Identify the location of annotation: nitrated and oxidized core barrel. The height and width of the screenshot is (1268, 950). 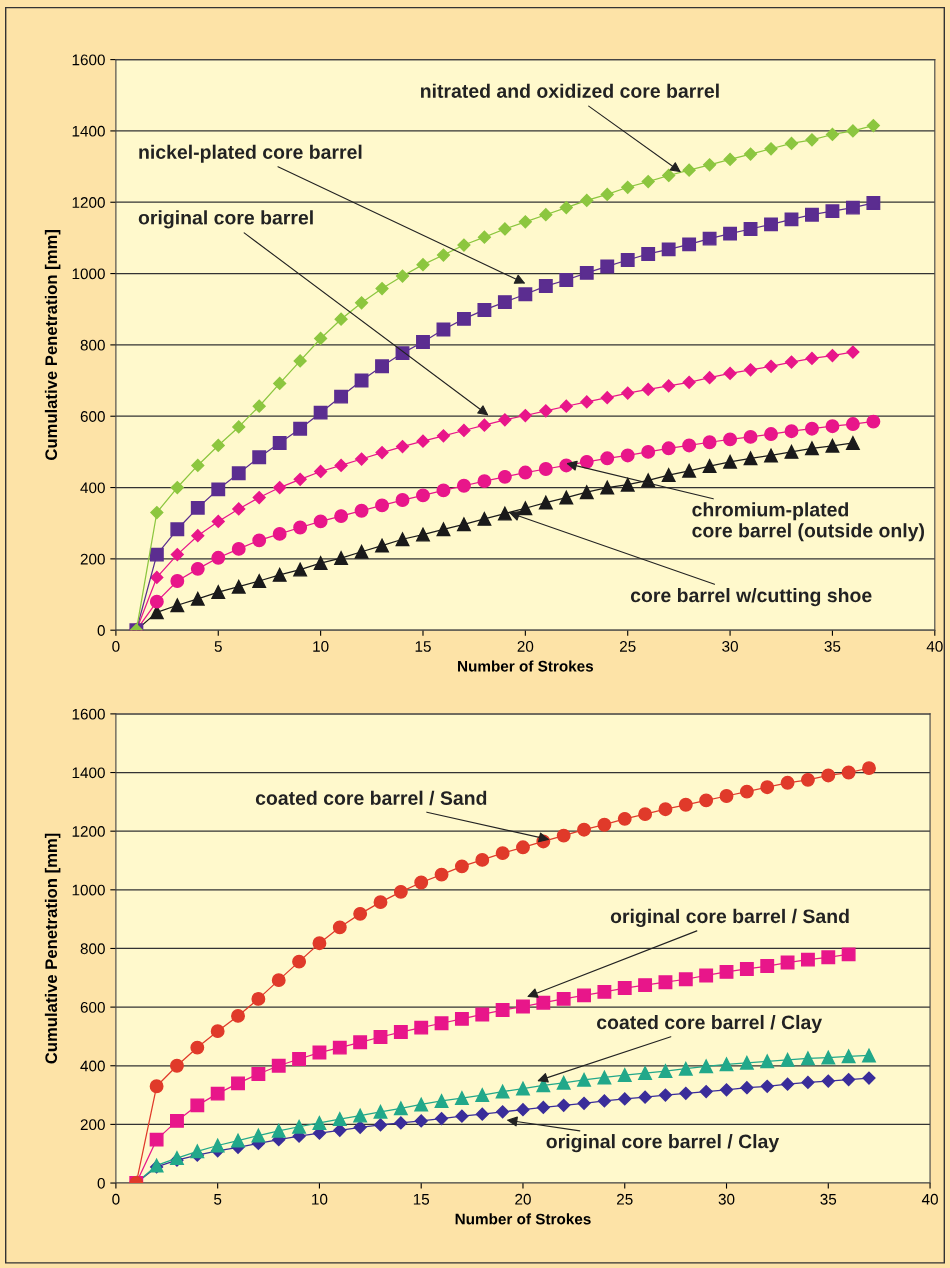
(569, 90).